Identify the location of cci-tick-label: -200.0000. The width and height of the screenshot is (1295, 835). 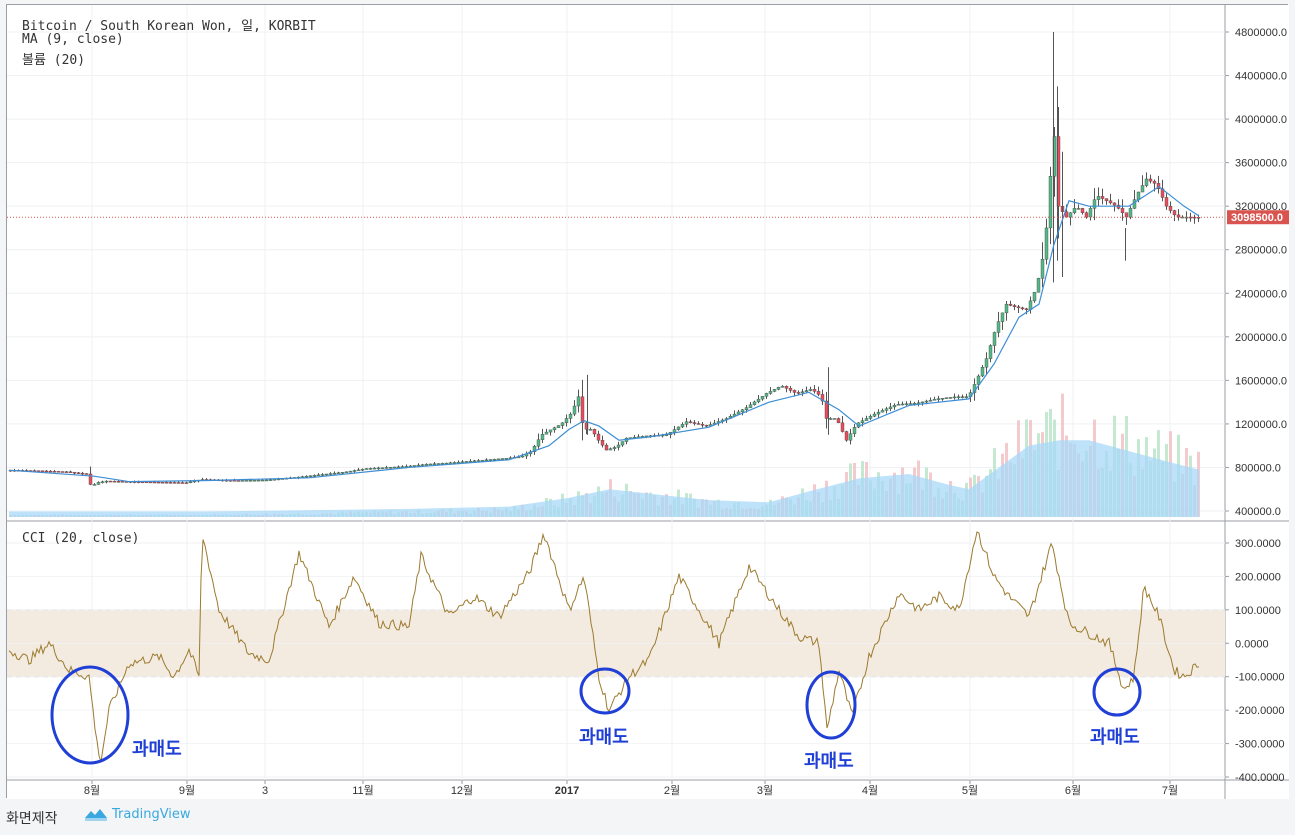
(1260, 711).